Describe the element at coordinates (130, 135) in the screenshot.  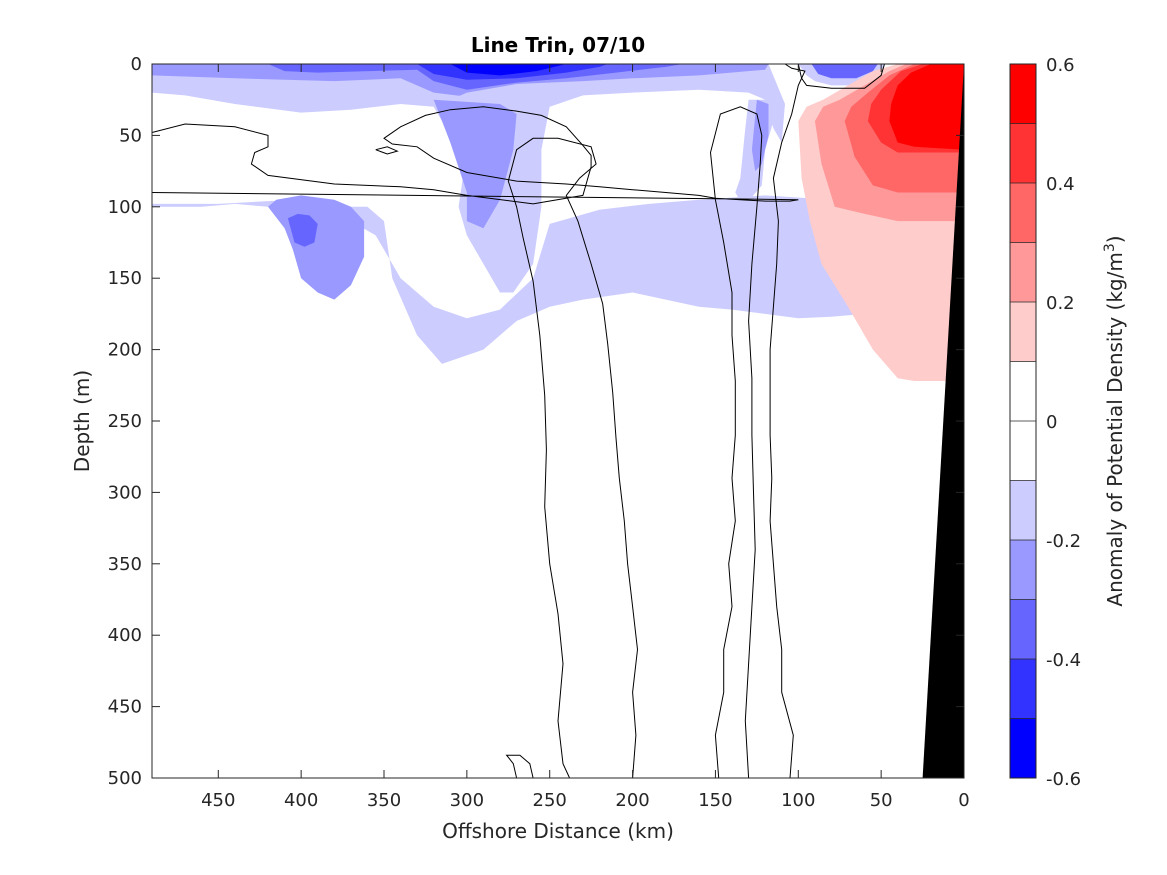
I see `y-tick-label: 50` at that location.